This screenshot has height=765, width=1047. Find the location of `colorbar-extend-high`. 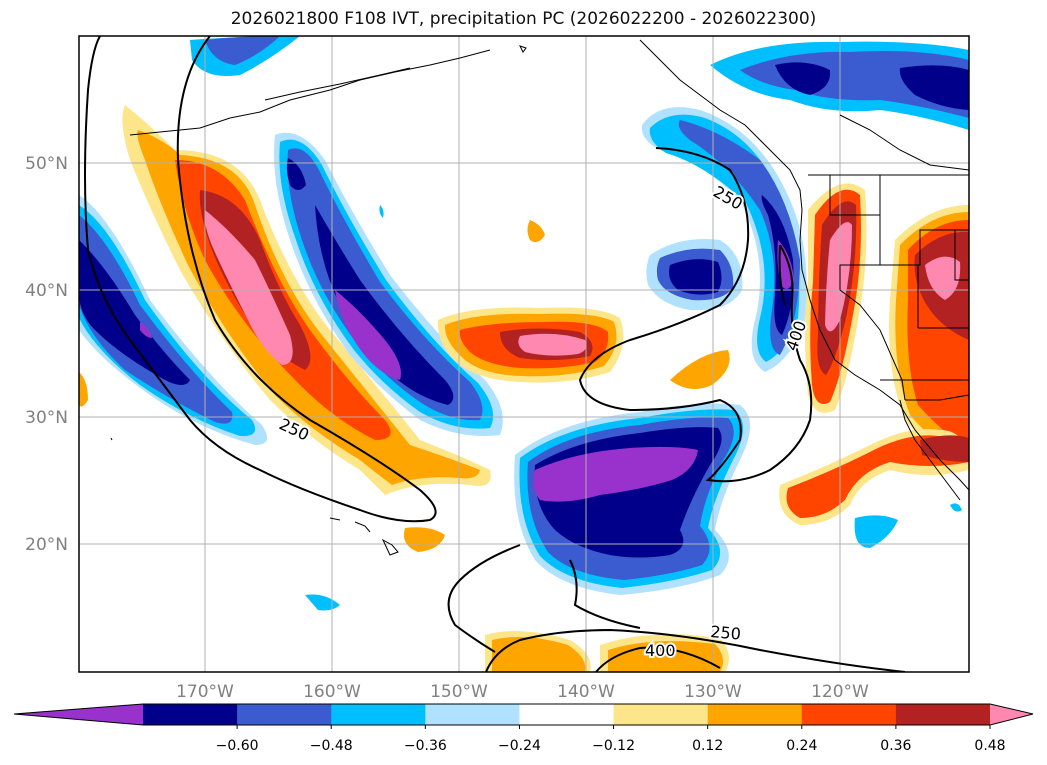

colorbar-extend-high is located at coordinates (1011, 714).